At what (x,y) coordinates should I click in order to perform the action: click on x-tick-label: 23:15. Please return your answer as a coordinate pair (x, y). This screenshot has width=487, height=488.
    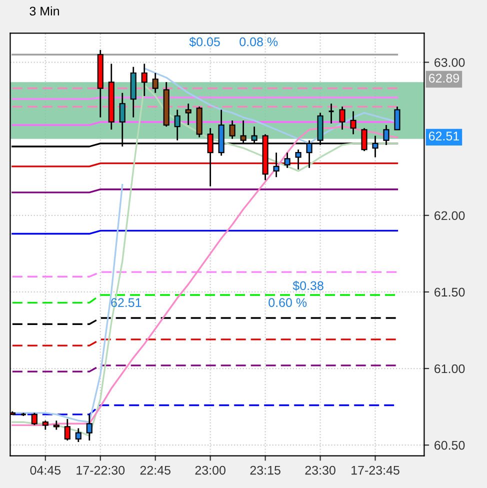
    Looking at the image, I should click on (265, 470).